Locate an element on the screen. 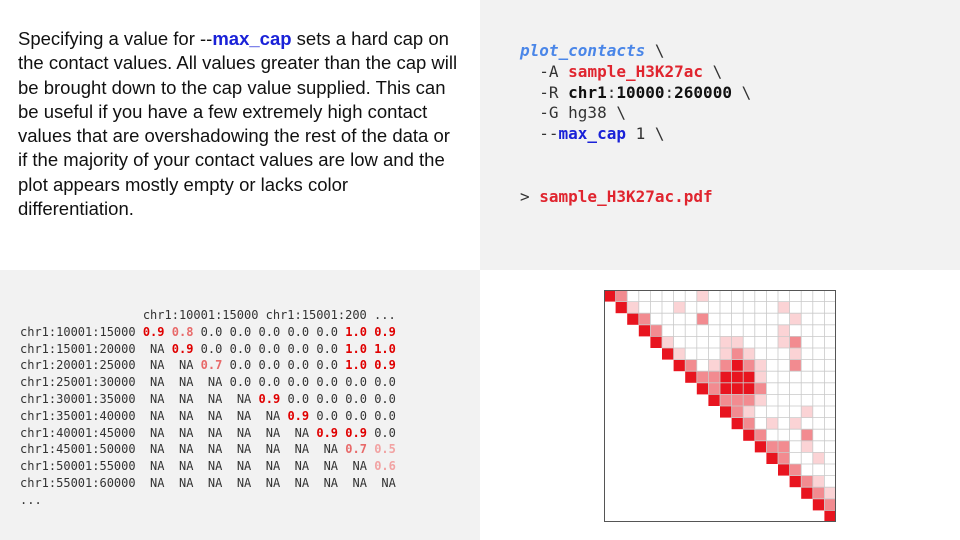 The image size is (960, 540). max-cap-flag: max_cap is located at coordinates (592, 134).